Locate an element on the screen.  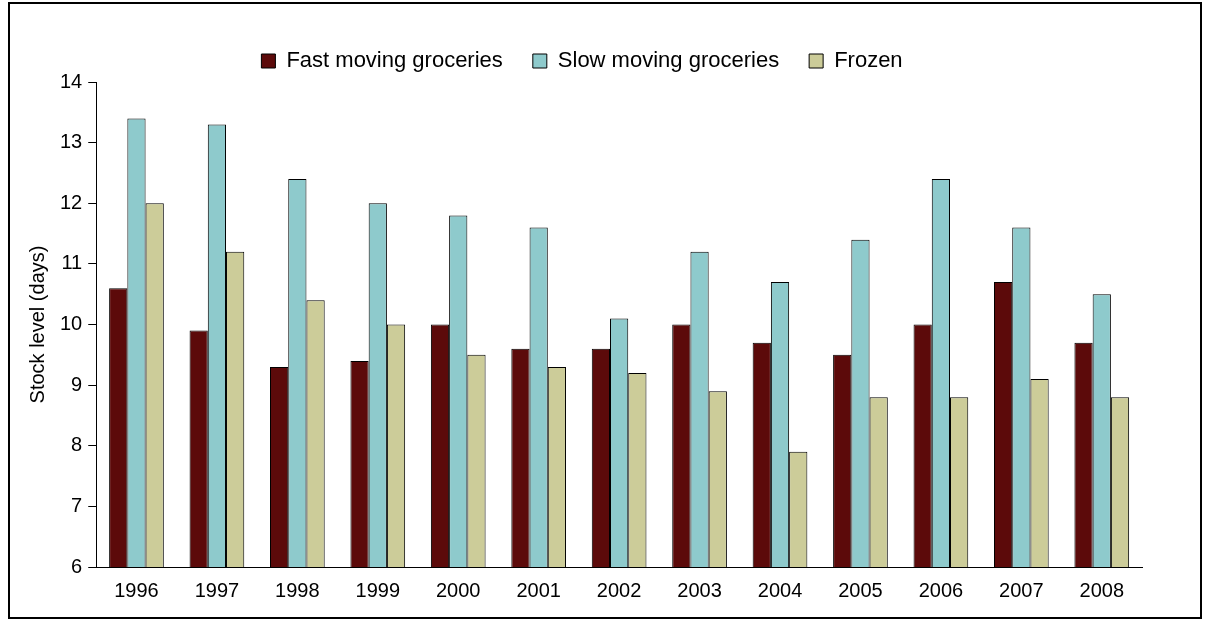
x-tick-label: 2006 is located at coordinates (941, 589).